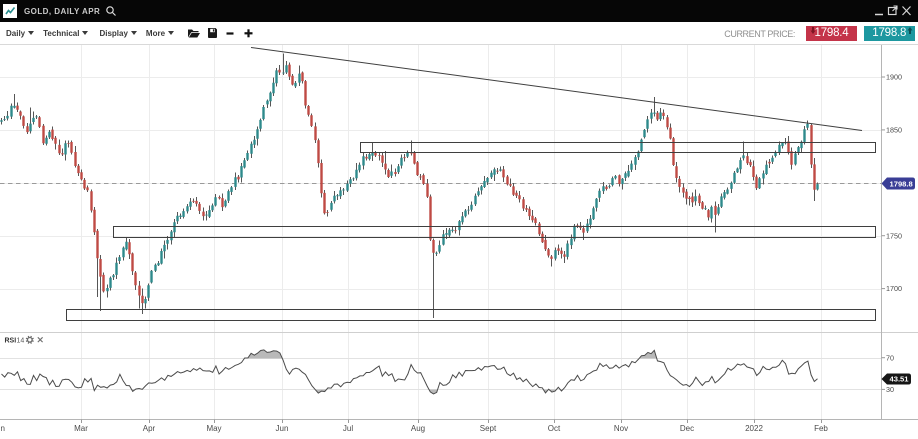  Describe the element at coordinates (621, 428) in the screenshot. I see `svg-text: Nov` at that location.